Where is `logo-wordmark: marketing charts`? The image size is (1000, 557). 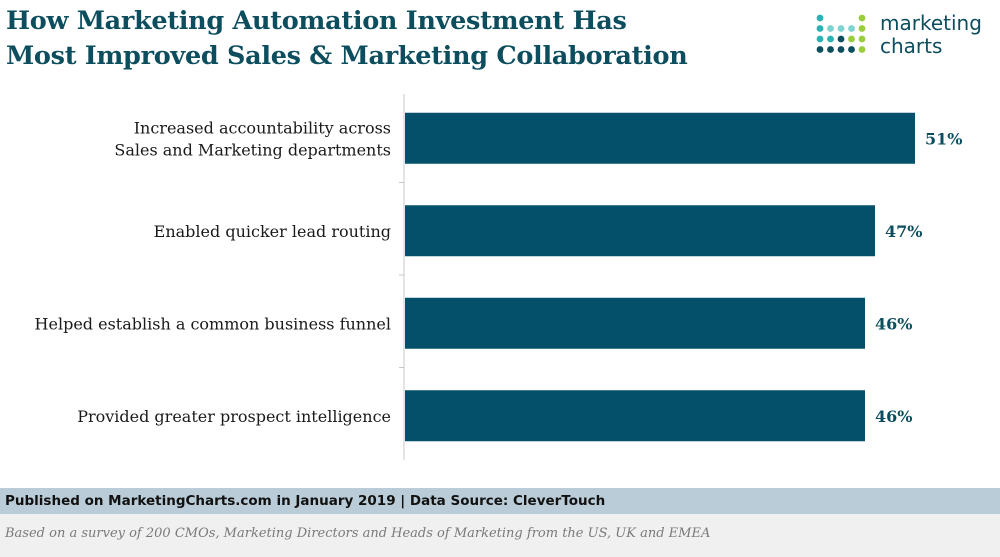 logo-wordmark: marketing charts is located at coordinates (931, 35).